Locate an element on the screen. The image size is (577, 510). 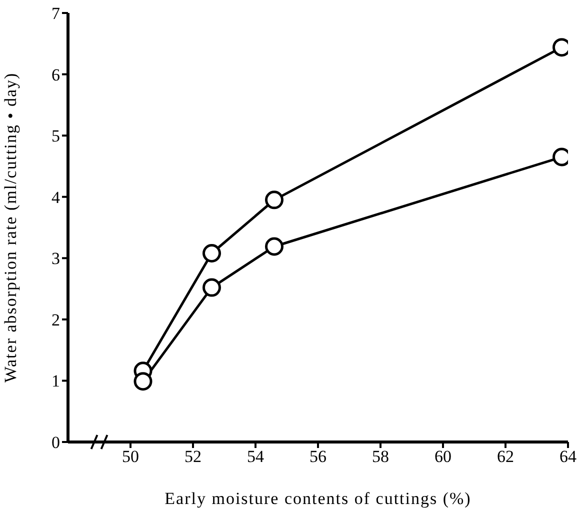
x-tick-label: 64 is located at coordinates (568, 456).